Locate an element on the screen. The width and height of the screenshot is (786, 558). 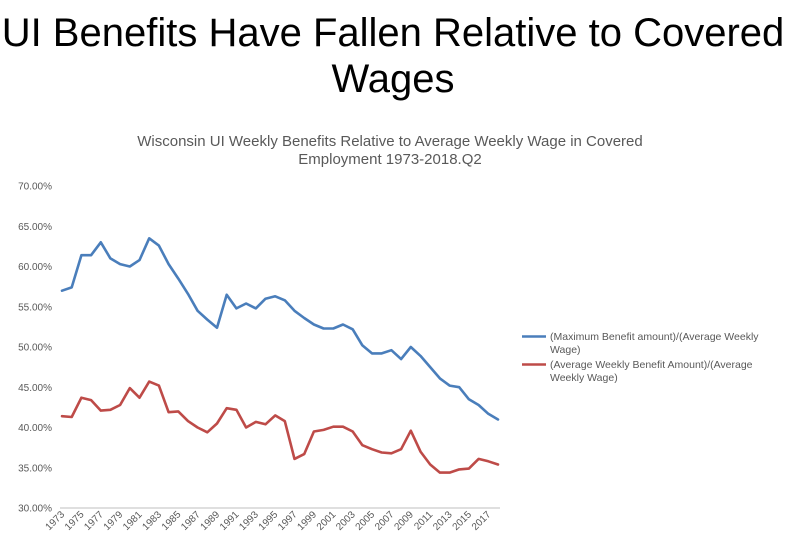
x-tick-label: 1991 is located at coordinates (230, 521).